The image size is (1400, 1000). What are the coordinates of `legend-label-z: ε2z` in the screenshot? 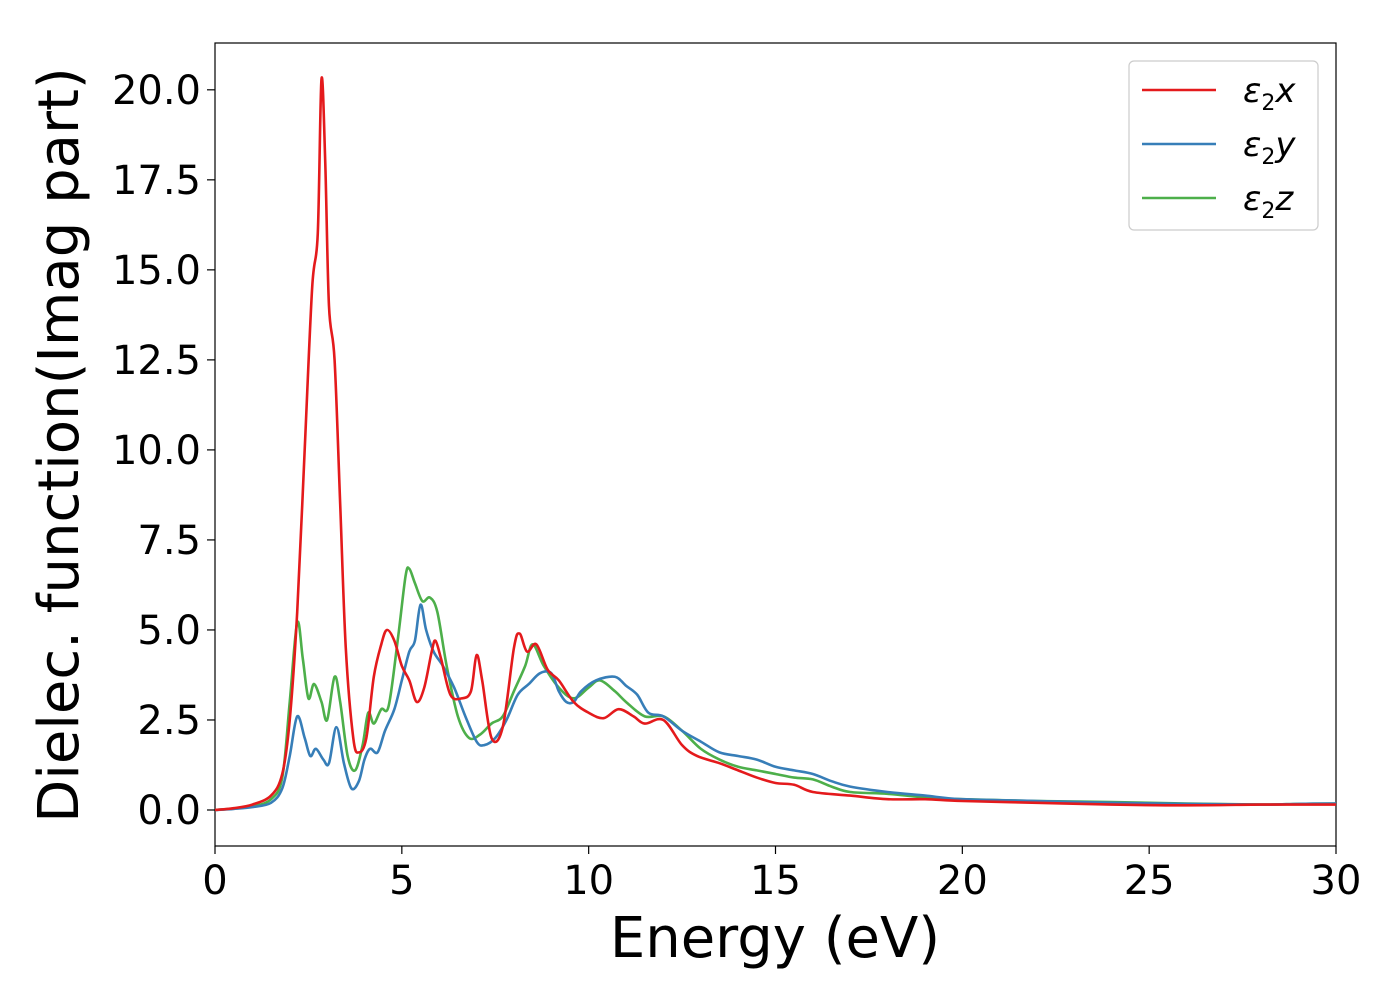 It's located at (1268, 201).